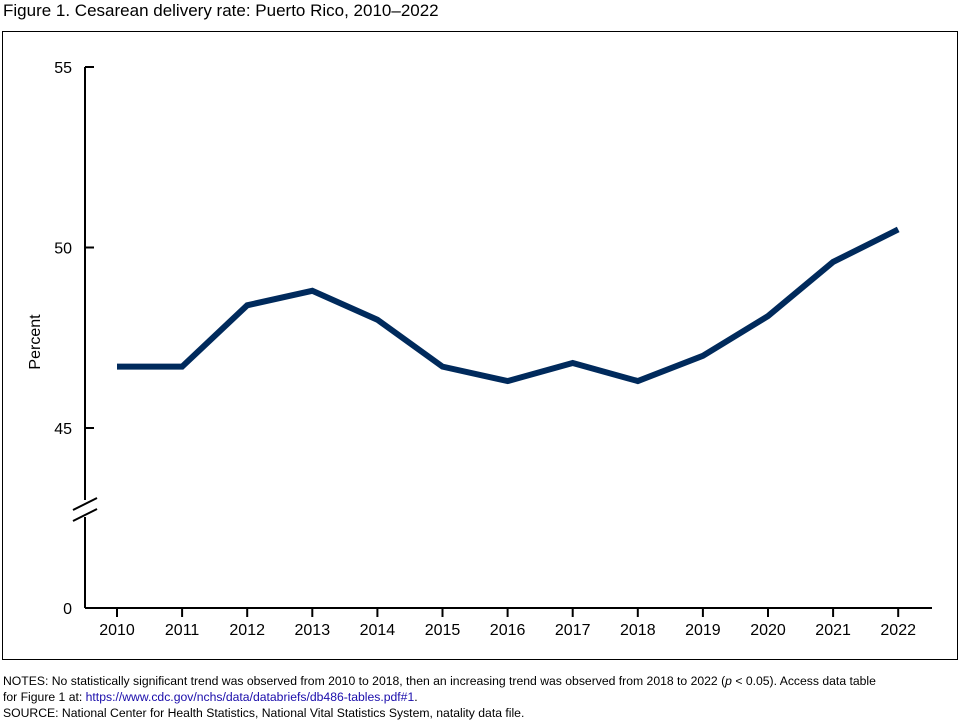 This screenshot has width=960, height=721. What do you see at coordinates (313, 630) in the screenshot?
I see `x-tick-label: 2013` at bounding box center [313, 630].